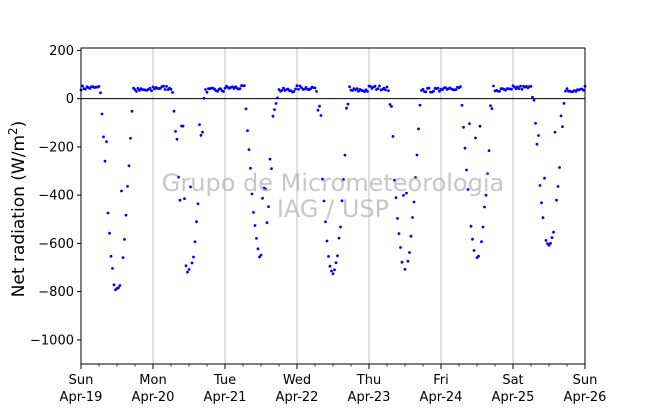 This screenshot has height=413, width=650. I want to click on watermark: Grupo de Micrometeorologia IAG / USP, so click(333, 196).